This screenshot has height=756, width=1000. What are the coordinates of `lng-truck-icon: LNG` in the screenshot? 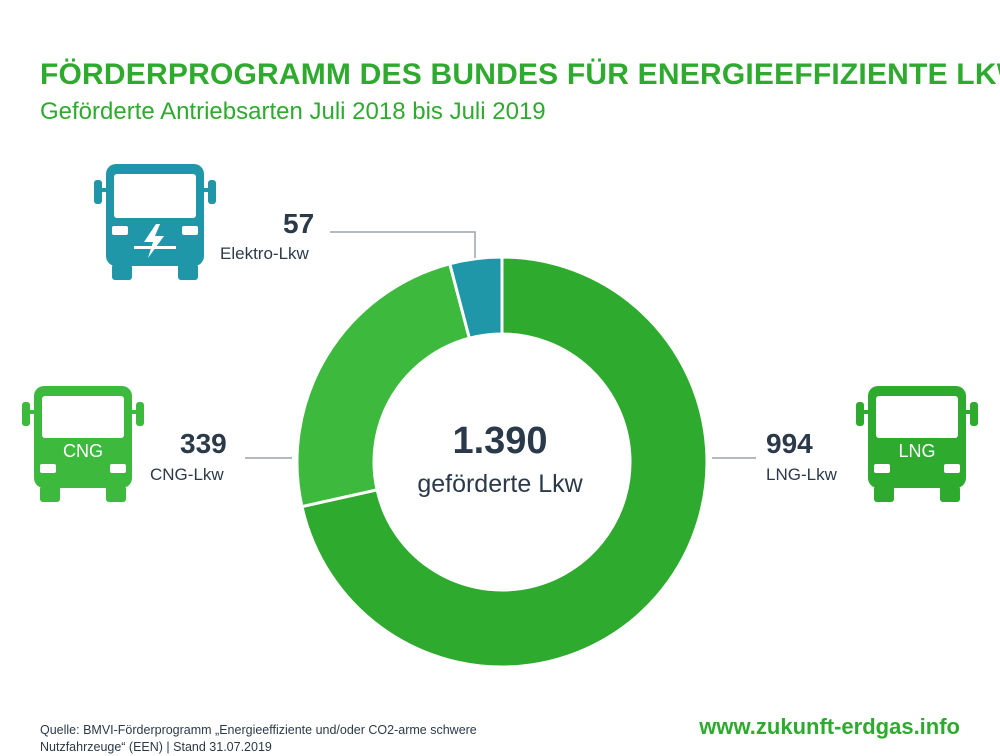 It's located at (917, 444).